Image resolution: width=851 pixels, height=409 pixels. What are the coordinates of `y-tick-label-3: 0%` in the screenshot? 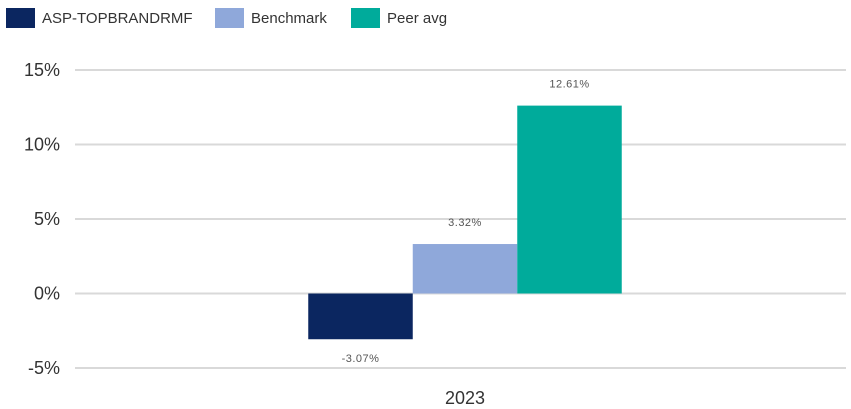 It's located at (47, 294).